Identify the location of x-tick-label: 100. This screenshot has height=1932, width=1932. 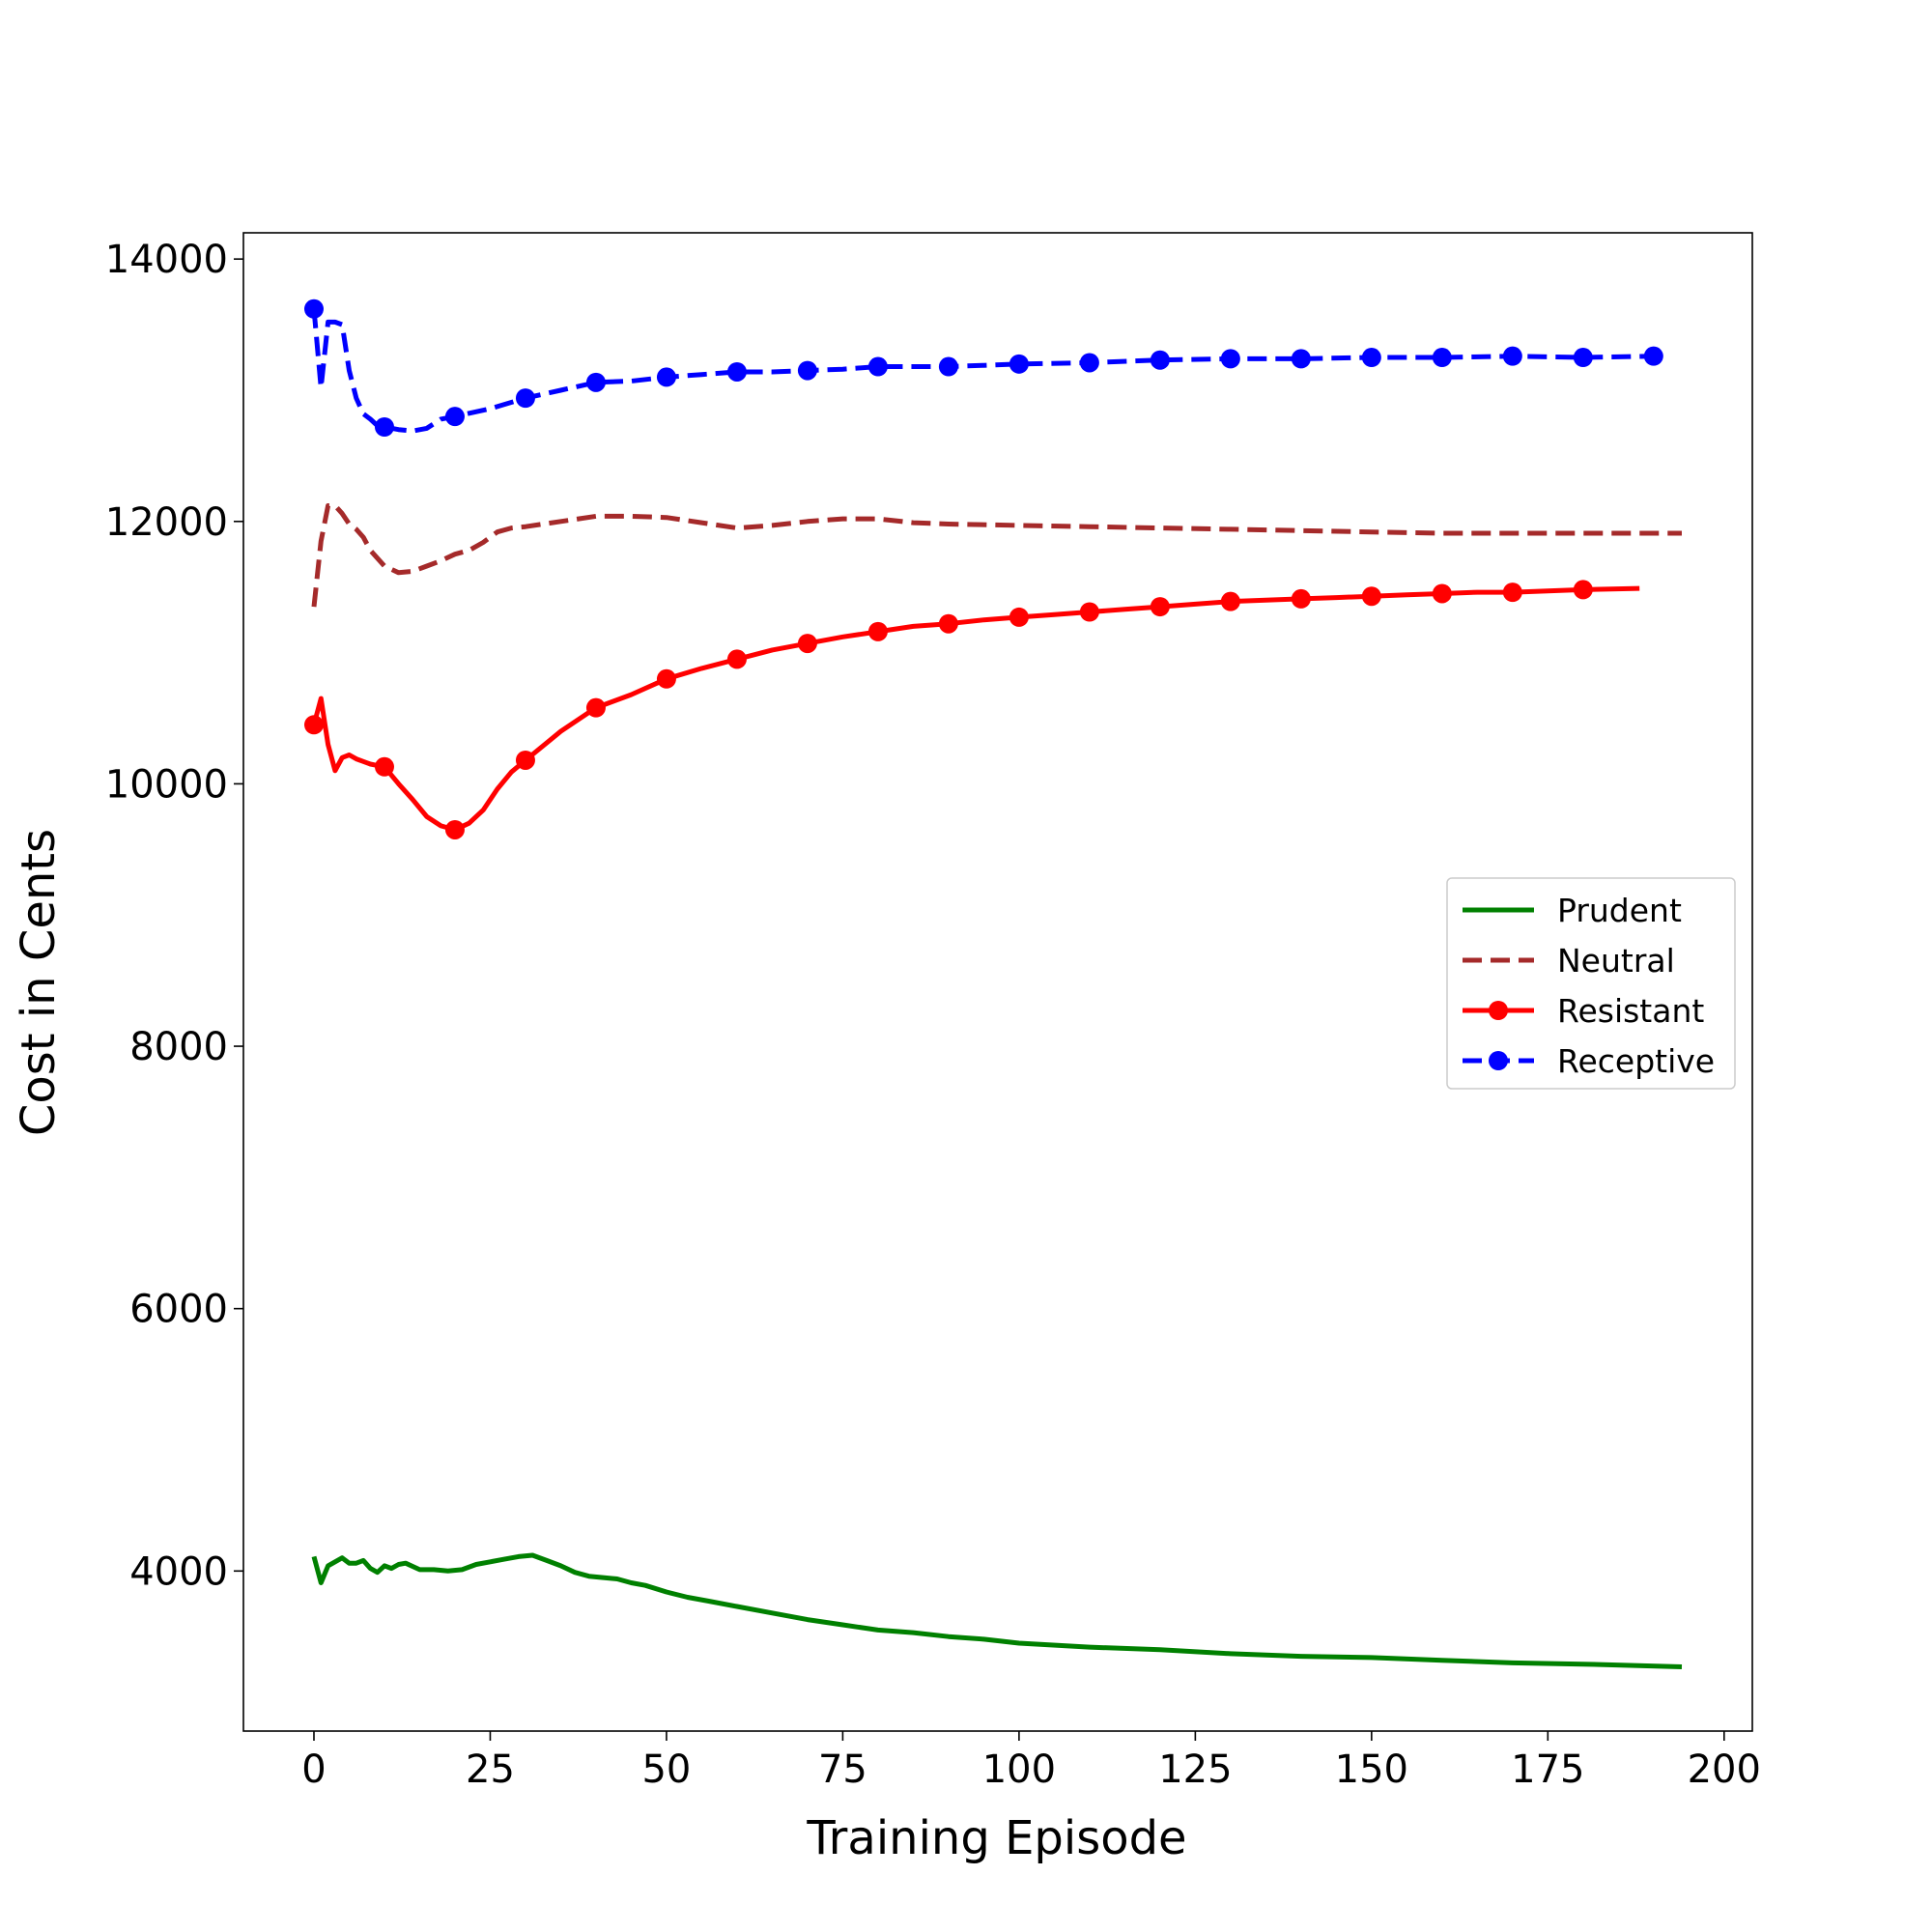
(1019, 1769).